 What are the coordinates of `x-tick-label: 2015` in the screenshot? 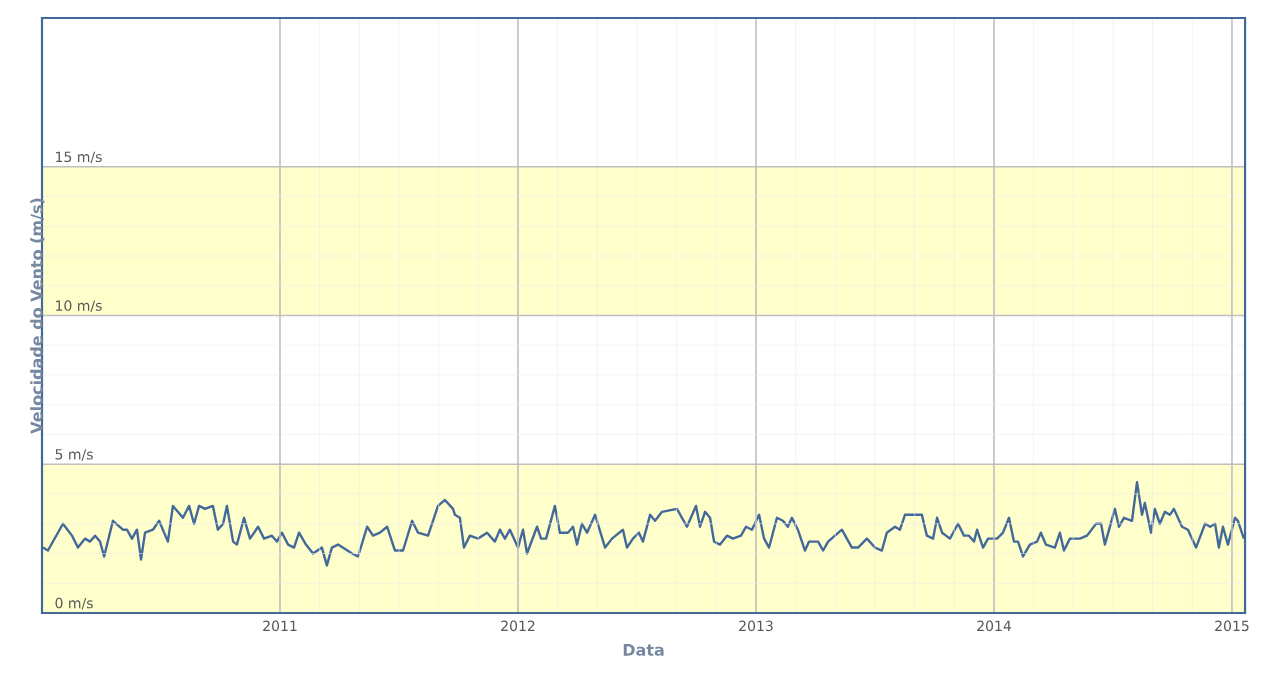 It's located at (1232, 626).